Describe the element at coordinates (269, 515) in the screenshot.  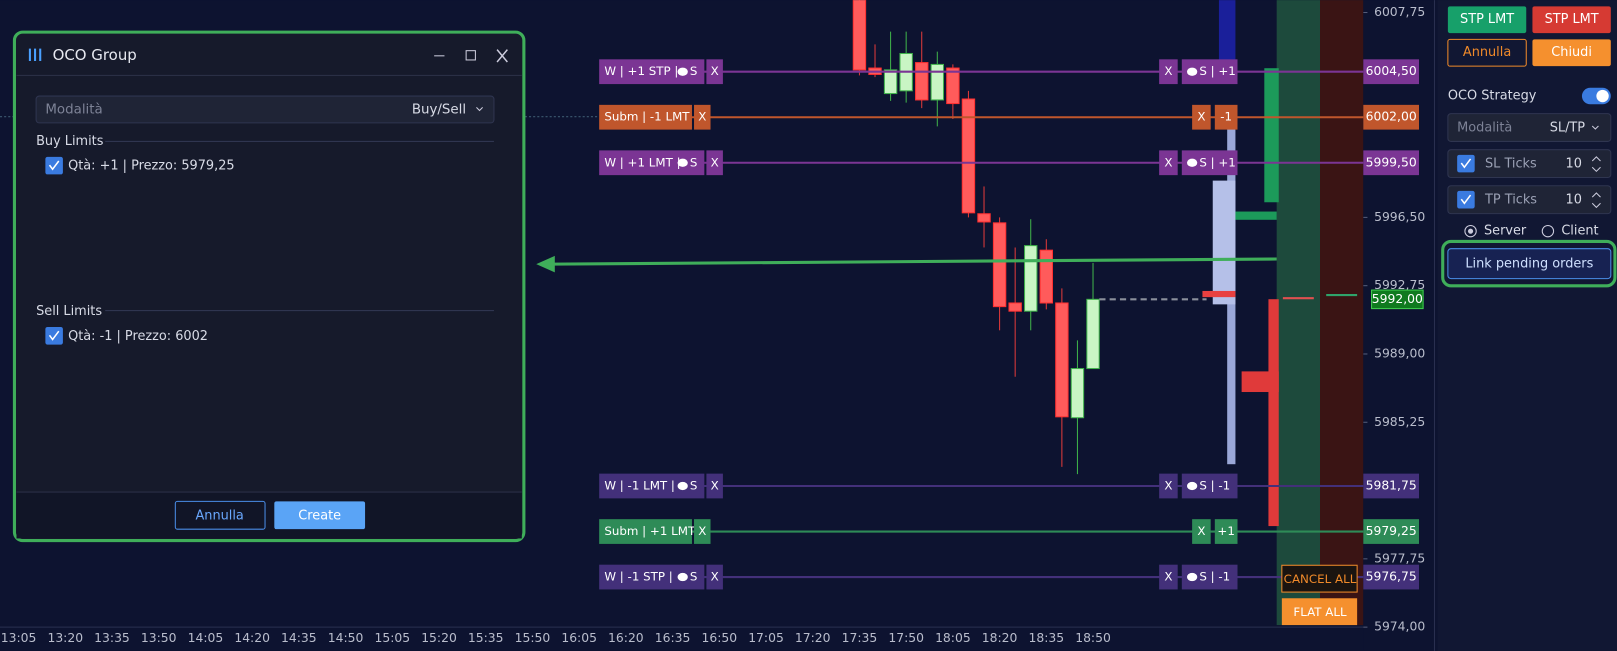
I see `dialog-footer` at that location.